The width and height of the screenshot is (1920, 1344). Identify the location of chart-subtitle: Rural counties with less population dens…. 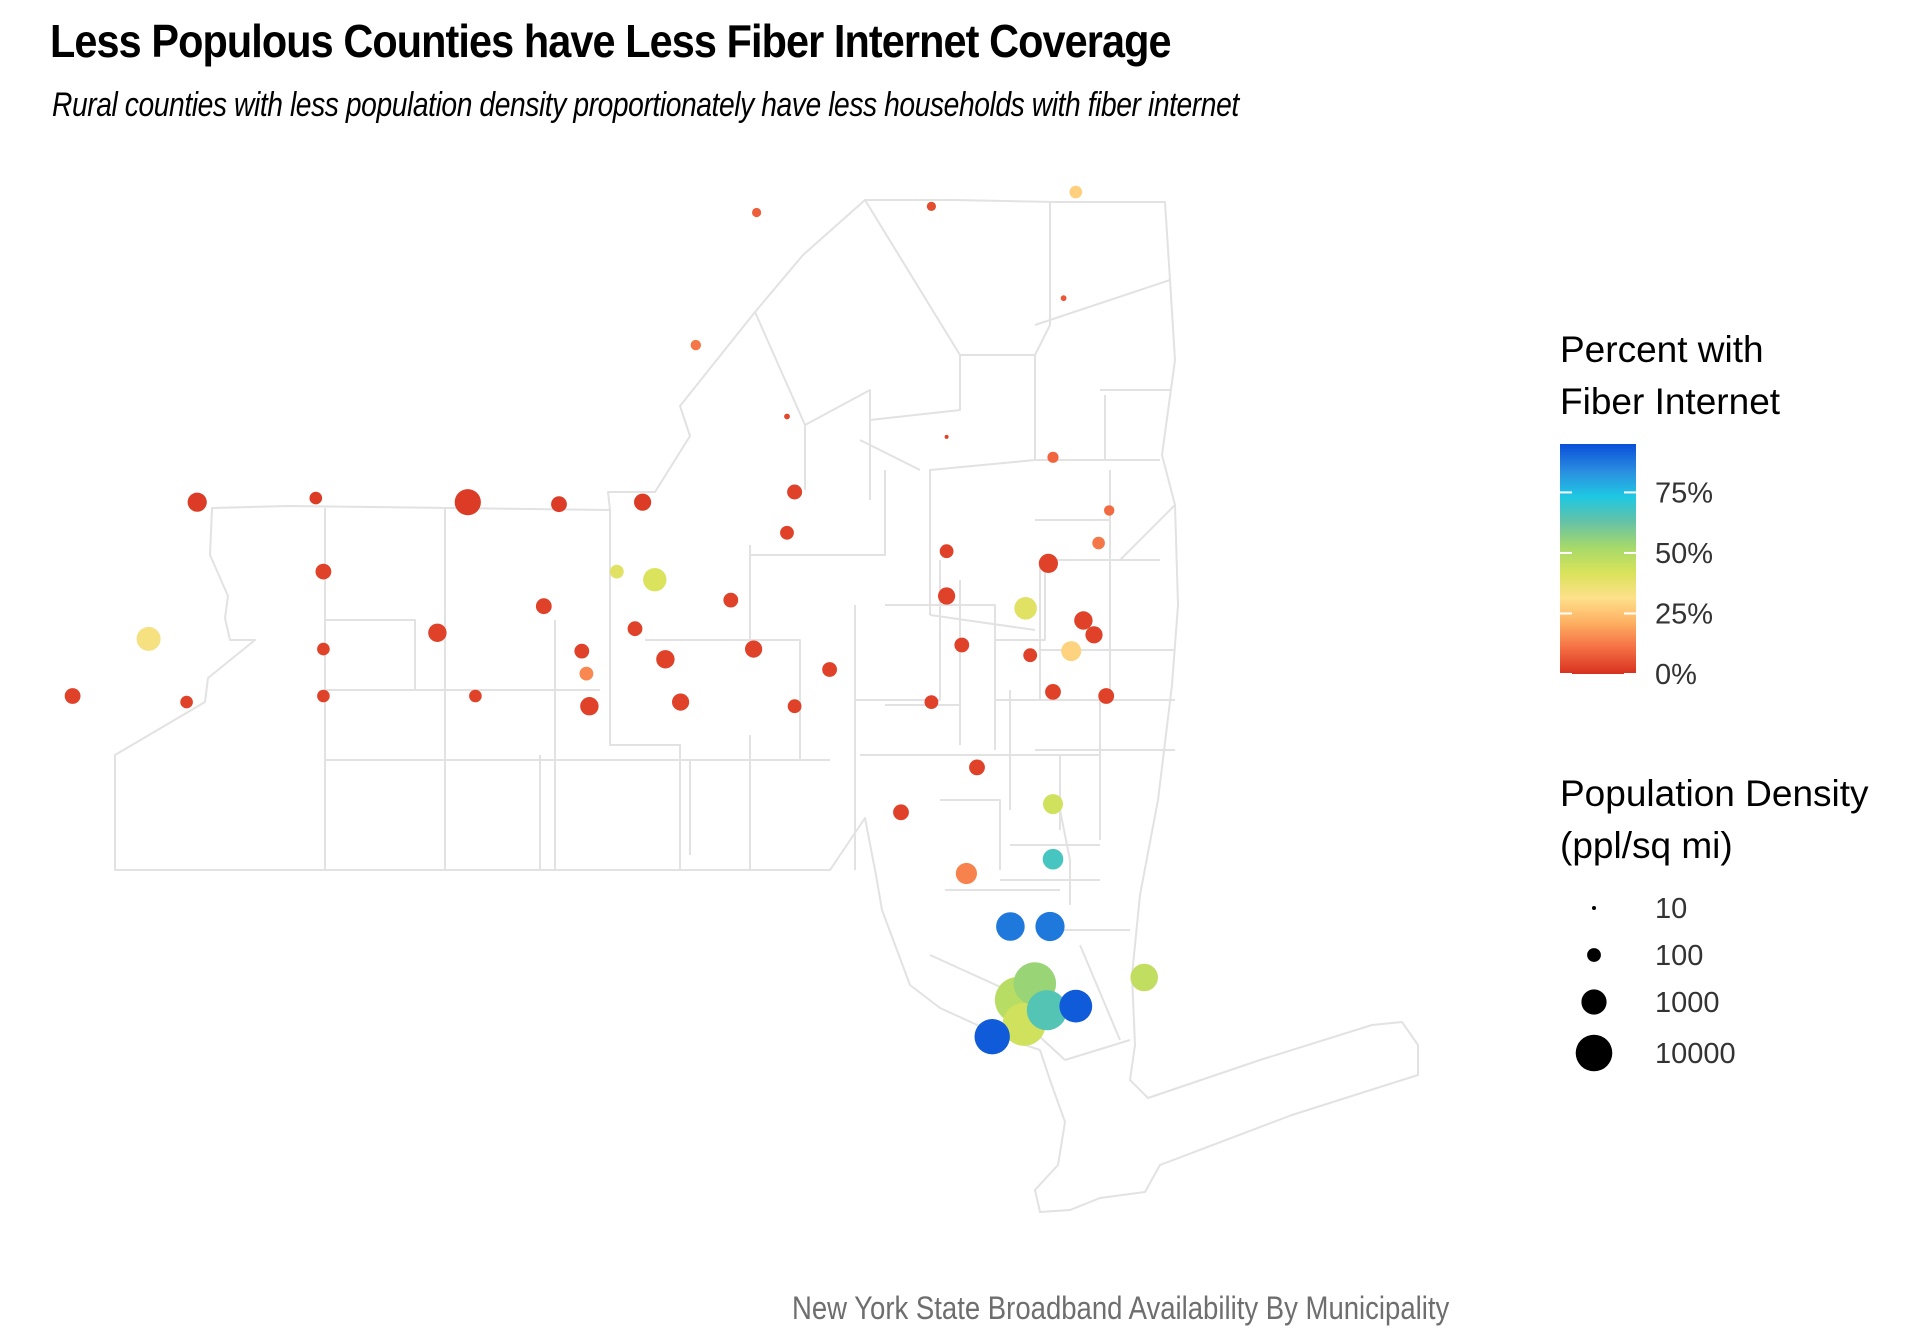
(645, 105).